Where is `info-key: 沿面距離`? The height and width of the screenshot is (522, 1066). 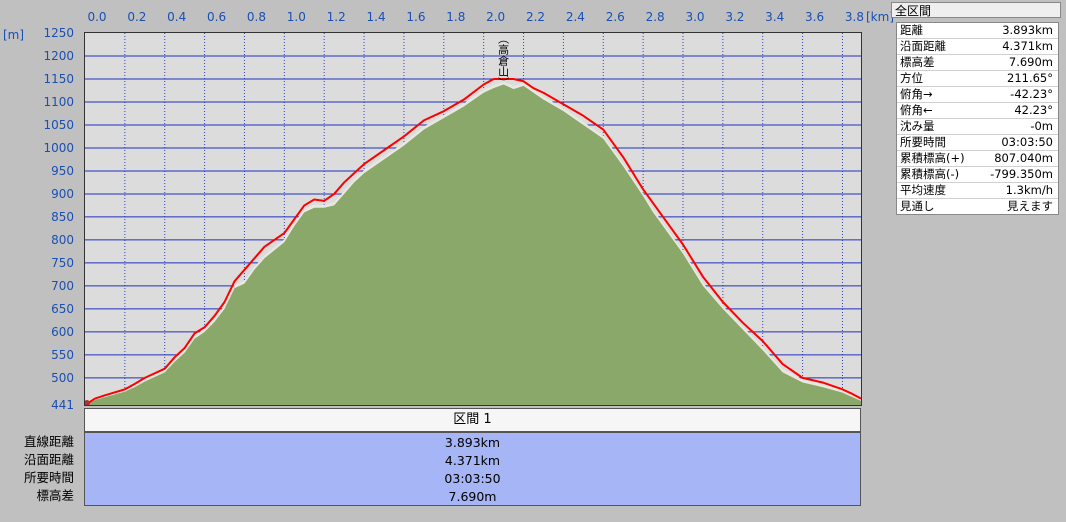 info-key: 沿面距離 is located at coordinates (923, 46).